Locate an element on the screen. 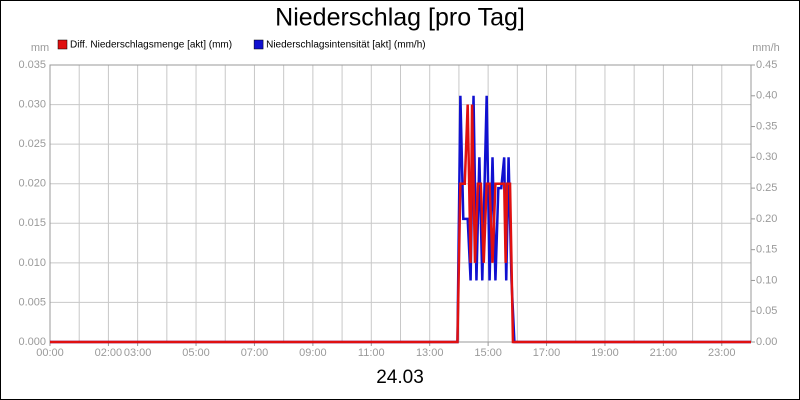  x-tick-label: 03:00 is located at coordinates (138, 353).